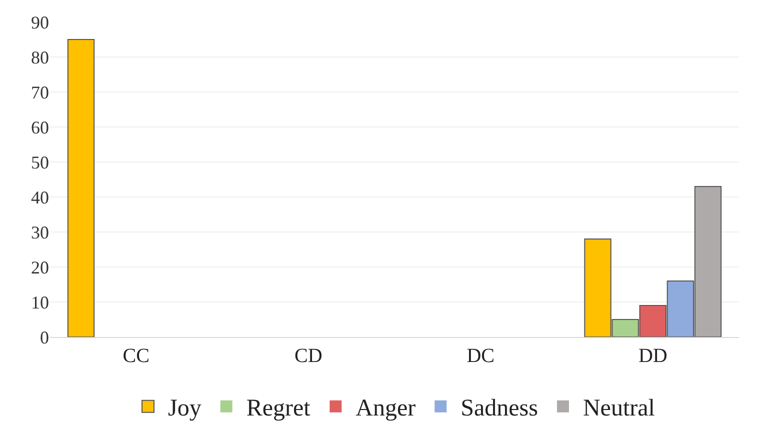 The height and width of the screenshot is (441, 759). What do you see at coordinates (44, 337) in the screenshot?
I see `y-tick-label: 0` at bounding box center [44, 337].